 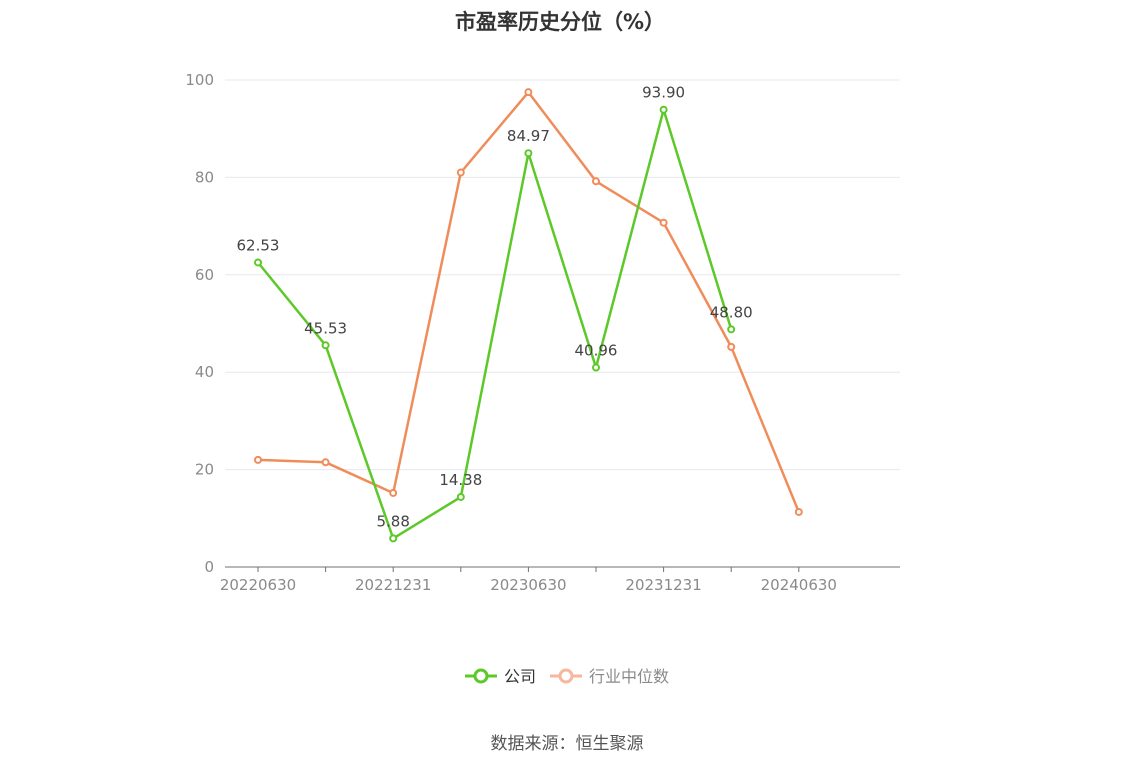 I want to click on y-tick-label: 60, so click(x=204, y=275).